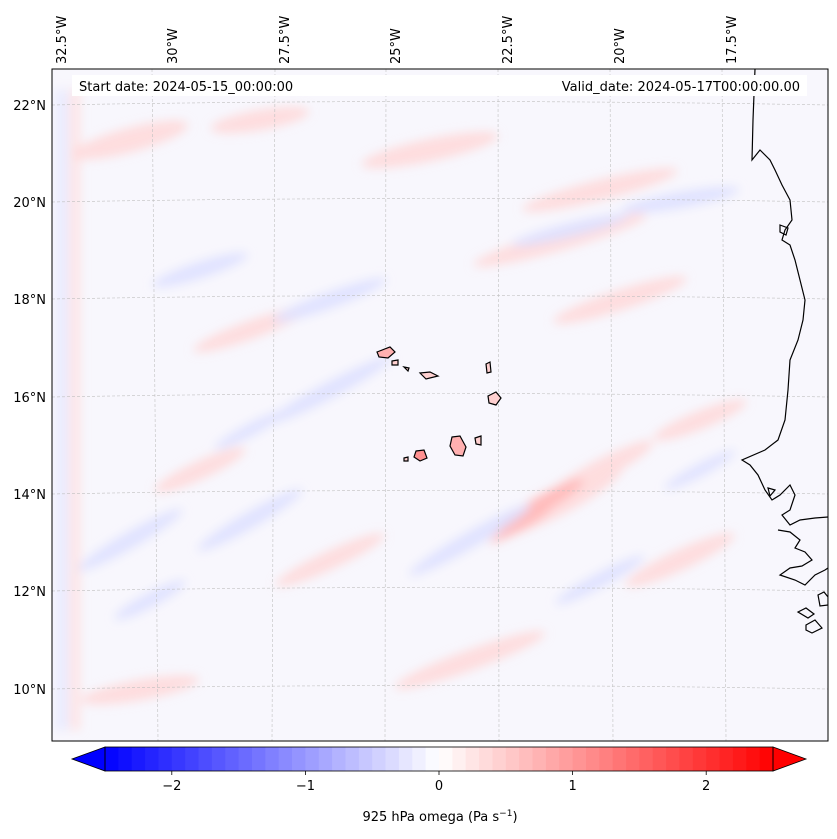 The height and width of the screenshot is (839, 837). What do you see at coordinates (171, 786) in the screenshot?
I see `colorbar-tick-label: −2` at bounding box center [171, 786].